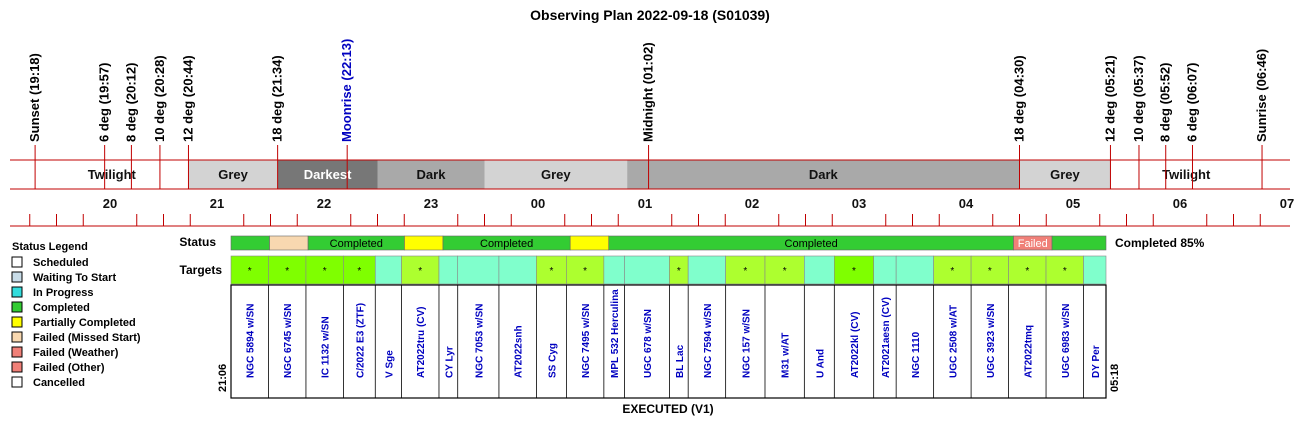 Image resolution: width=1300 pixels, height=429 pixels. I want to click on hour-label: 23, so click(431, 203).